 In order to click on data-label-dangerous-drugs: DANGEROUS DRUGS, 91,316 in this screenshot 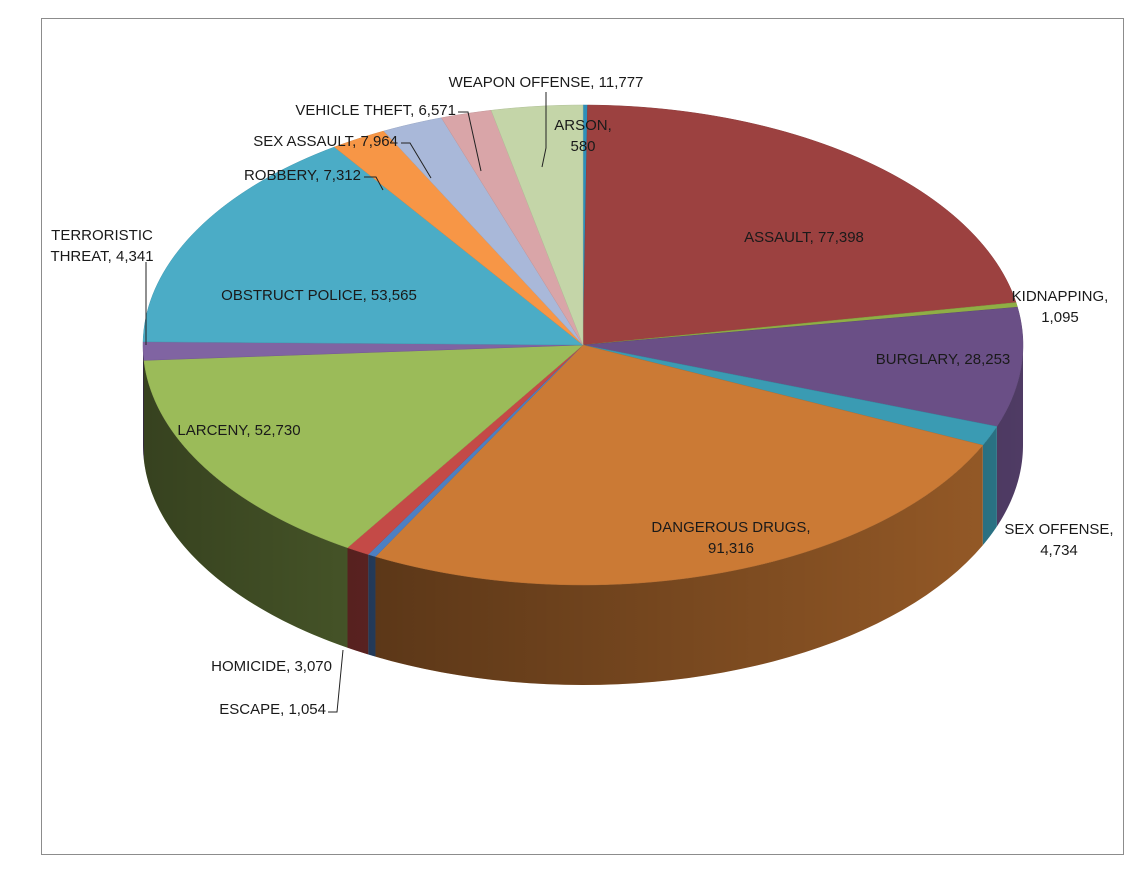, I will do `click(730, 538)`.